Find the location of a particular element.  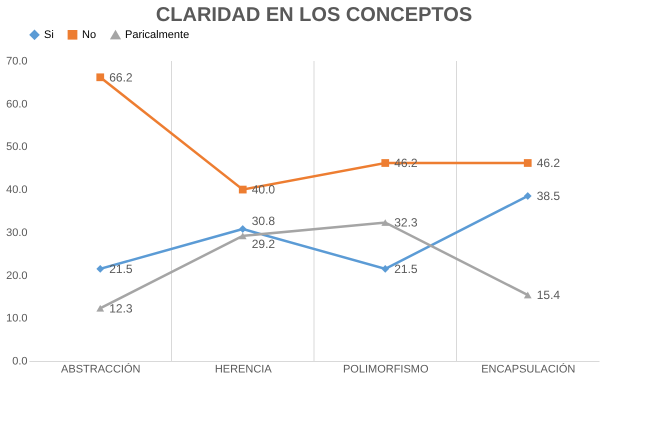

y-tick-label: 40.0 is located at coordinates (17, 190).